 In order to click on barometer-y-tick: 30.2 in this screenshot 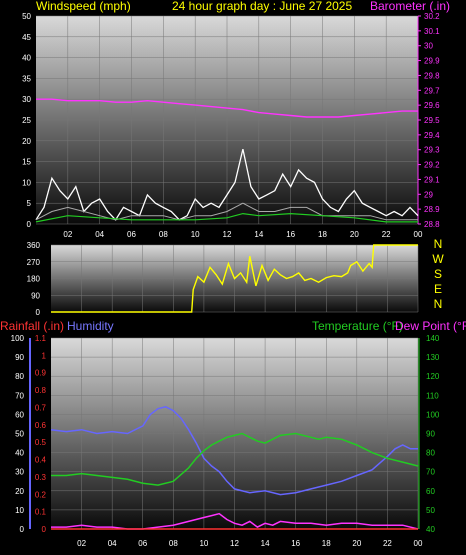, I will do `click(432, 16)`.